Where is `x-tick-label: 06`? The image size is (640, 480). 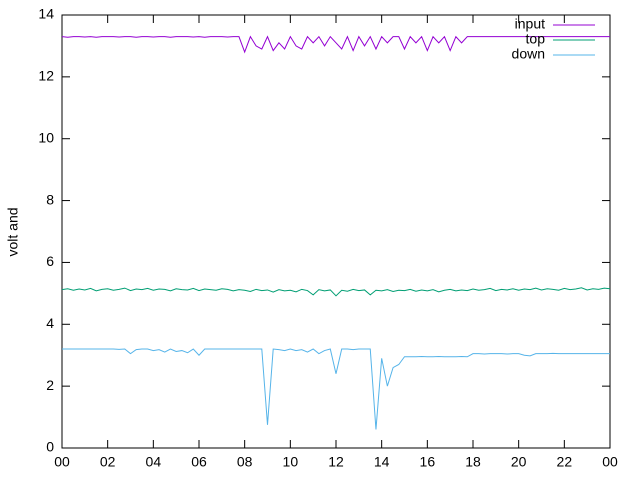 x-tick-label: 06 is located at coordinates (199, 462).